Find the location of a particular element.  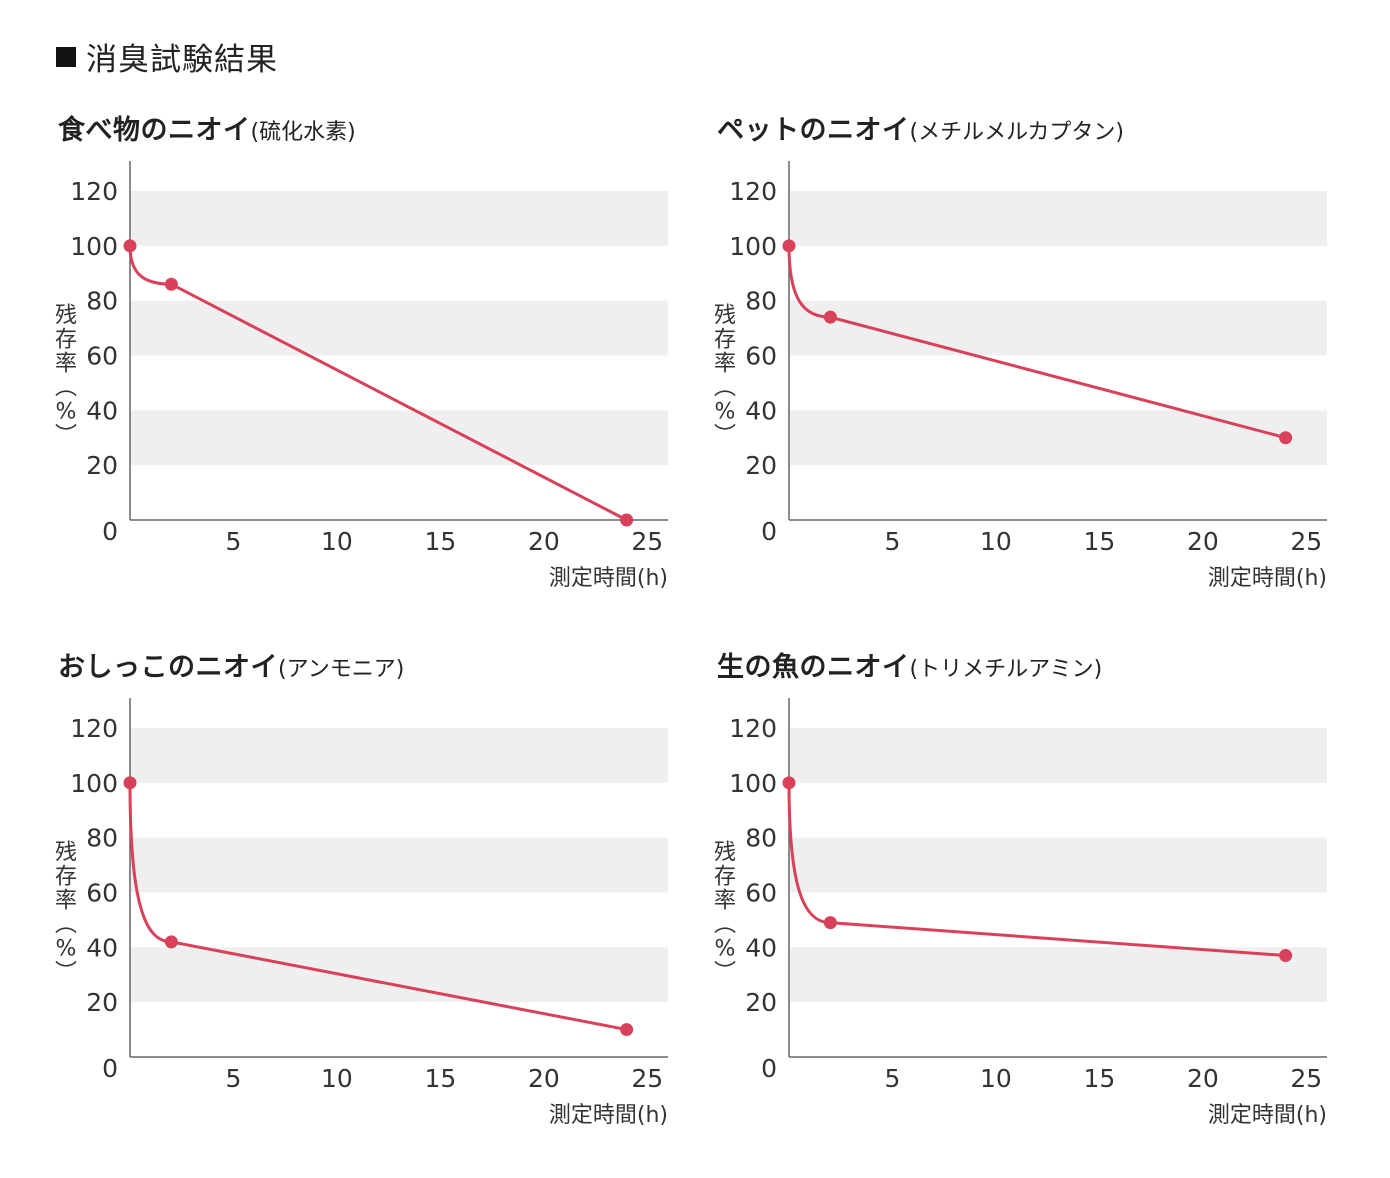

chart-title-main: ペットのニオイ is located at coordinates (813, 130).